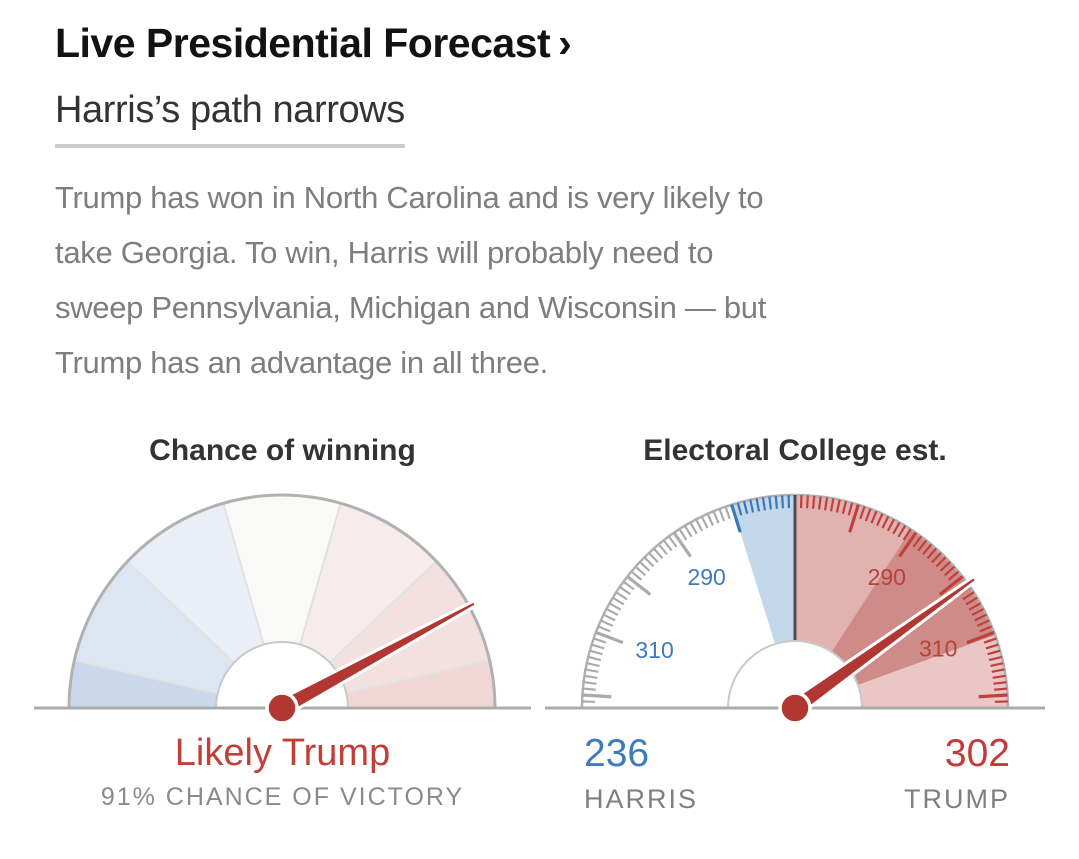 This screenshot has width=1079, height=859. What do you see at coordinates (957, 773) in the screenshot?
I see `trump-total: 302 TRUMP` at bounding box center [957, 773].